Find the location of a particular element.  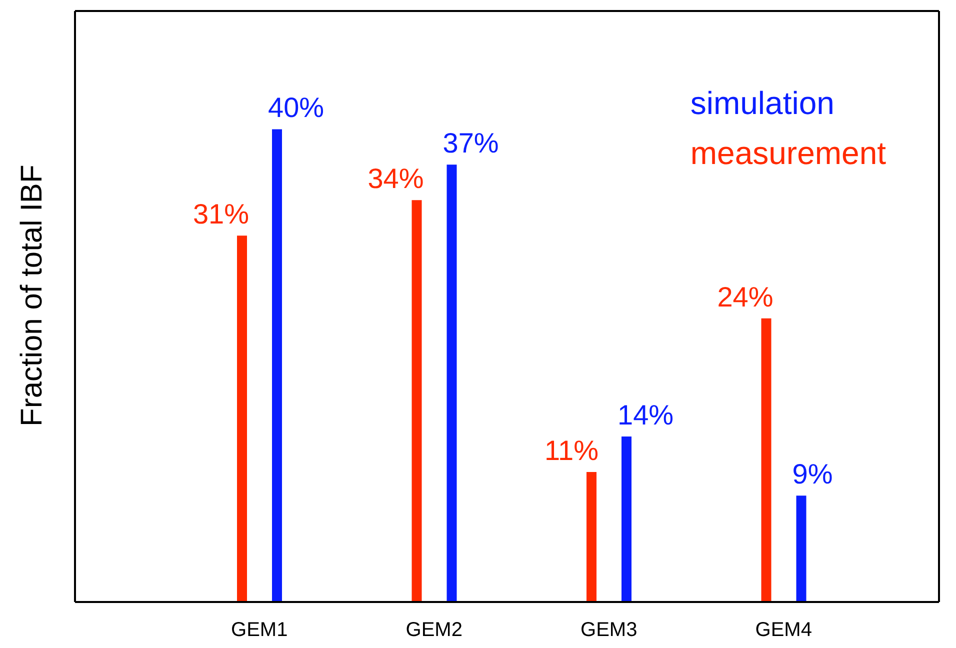

text: simulation is located at coordinates (763, 103).